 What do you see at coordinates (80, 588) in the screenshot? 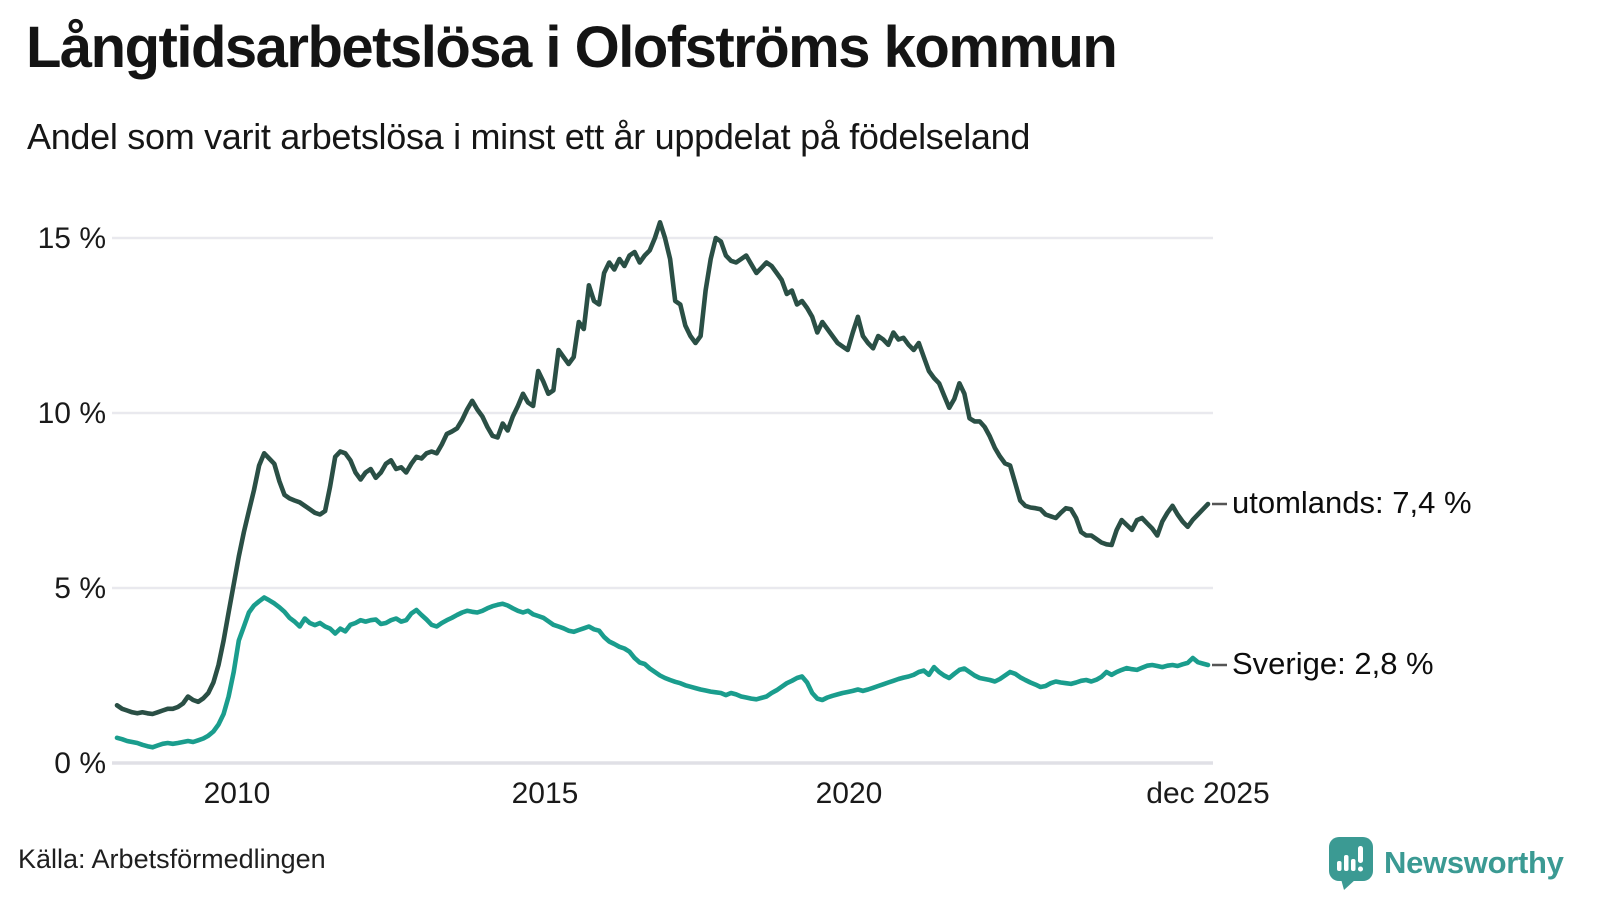
I see `y-tick-5: 5 %` at bounding box center [80, 588].